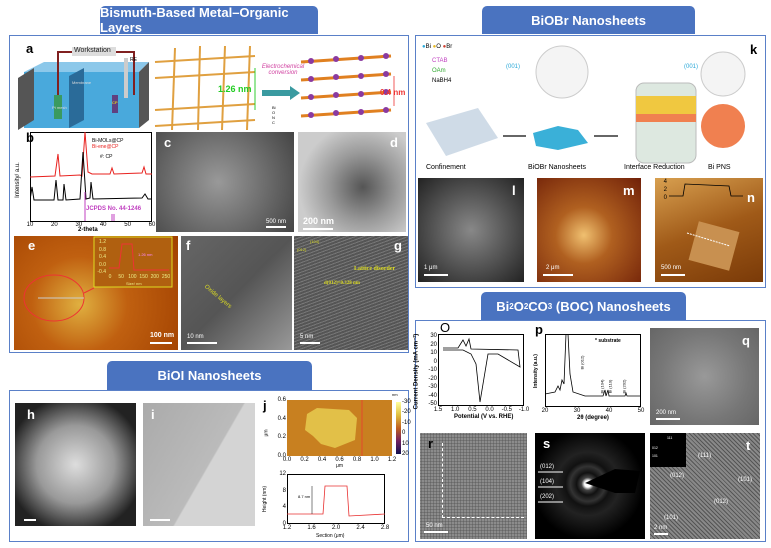  What do you see at coordinates (709, 230) in the screenshot?
I see `afm-image-n: n 4 2 0 500 nm` at bounding box center [709, 230].